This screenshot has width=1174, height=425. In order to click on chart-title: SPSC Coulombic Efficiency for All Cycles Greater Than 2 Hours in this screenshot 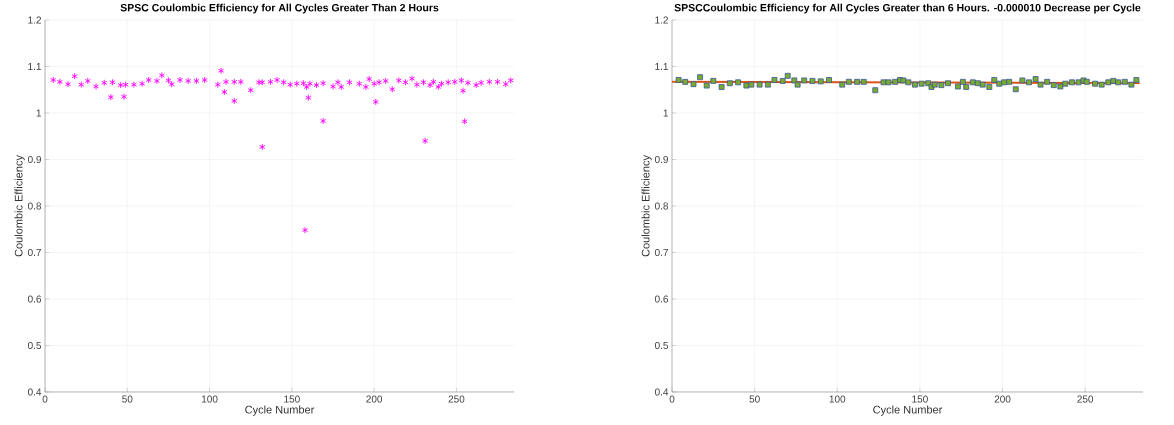, I will do `click(279, 8)`.